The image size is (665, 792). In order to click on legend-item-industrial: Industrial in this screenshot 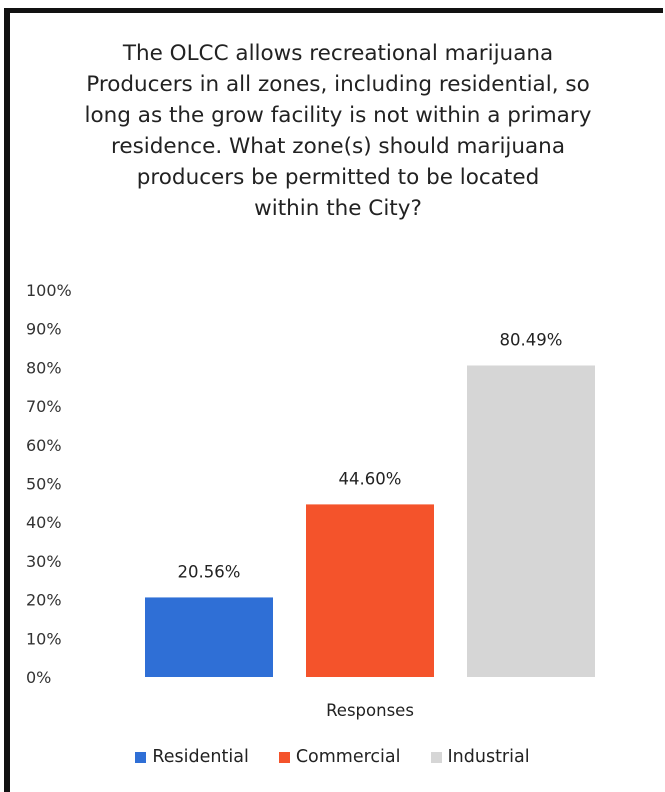, I will do `click(480, 757)`.